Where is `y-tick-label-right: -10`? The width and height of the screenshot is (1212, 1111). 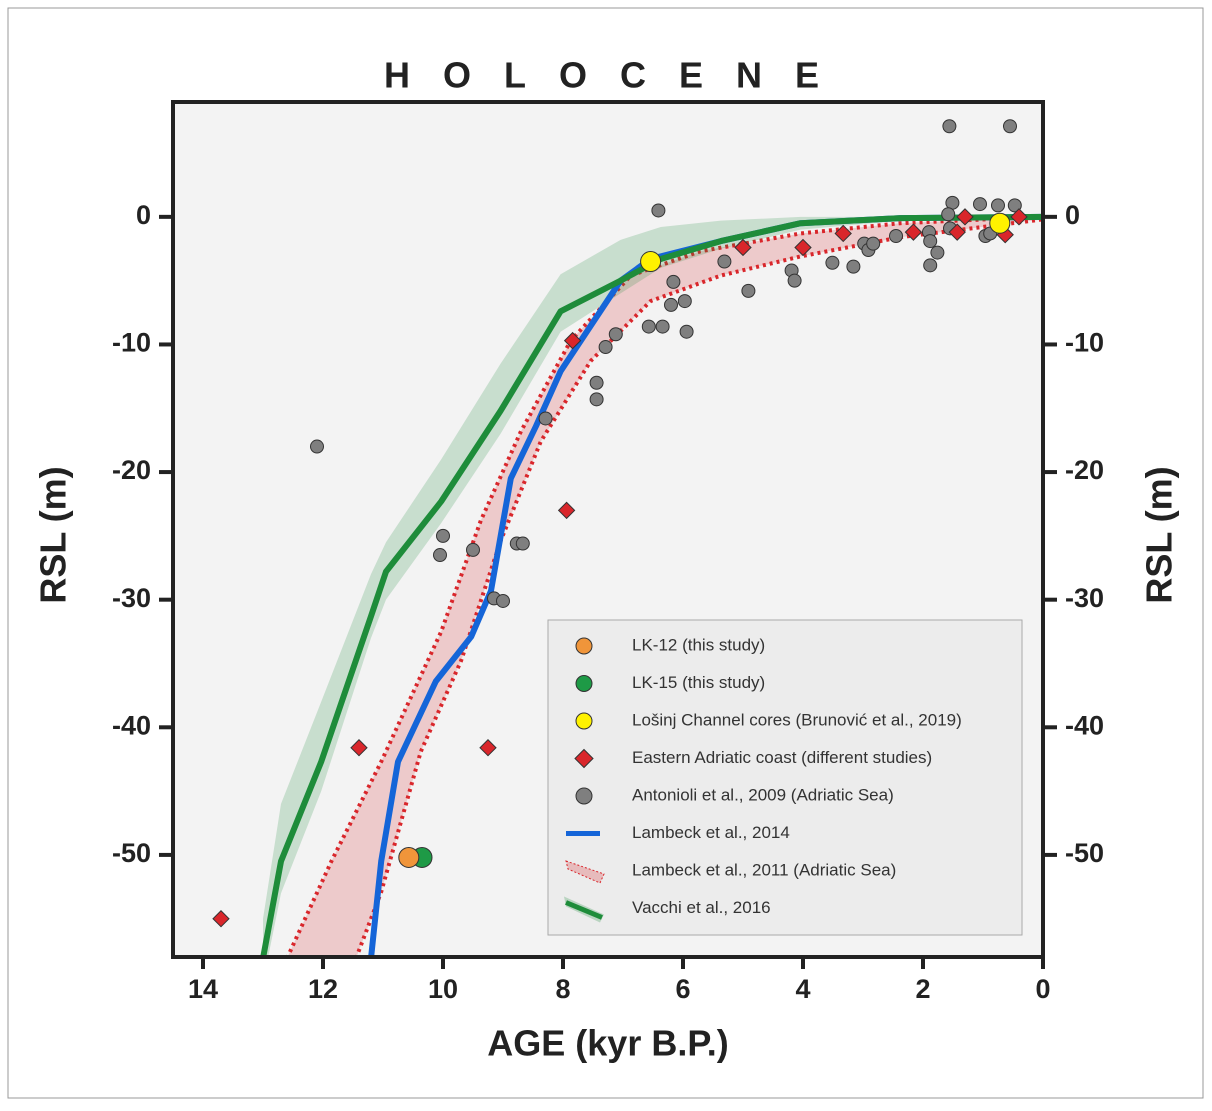
y-tick-label-right: -10 is located at coordinates (1084, 343).